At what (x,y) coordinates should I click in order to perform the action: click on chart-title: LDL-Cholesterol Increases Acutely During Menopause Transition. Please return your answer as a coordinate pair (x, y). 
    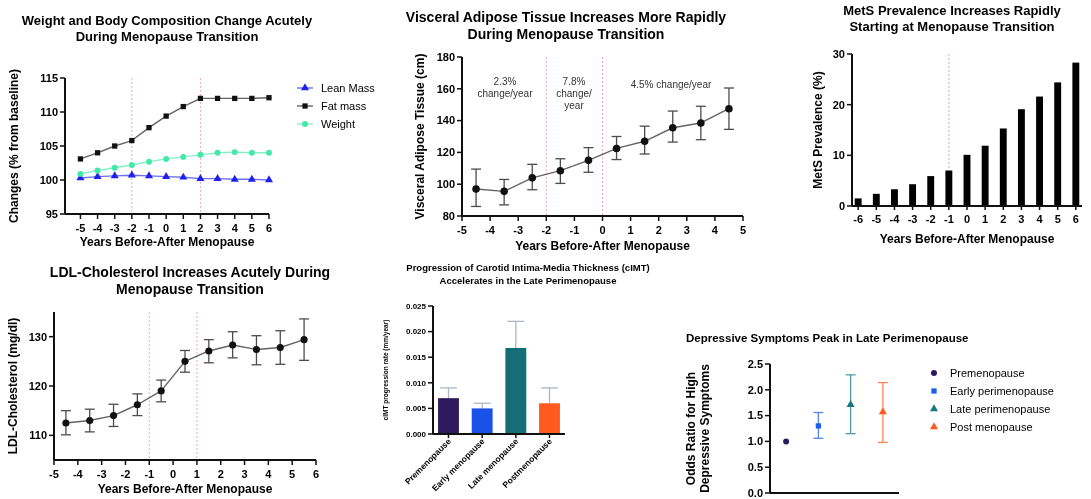
    Looking at the image, I should click on (190, 280).